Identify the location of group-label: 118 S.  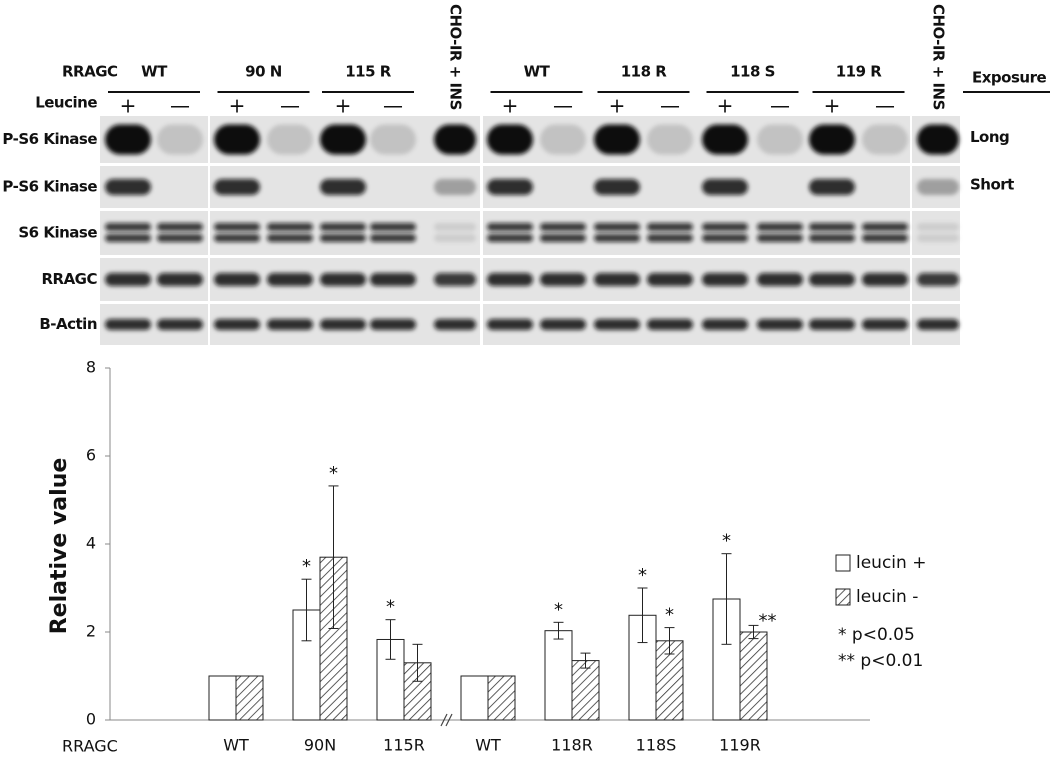
(752, 72).